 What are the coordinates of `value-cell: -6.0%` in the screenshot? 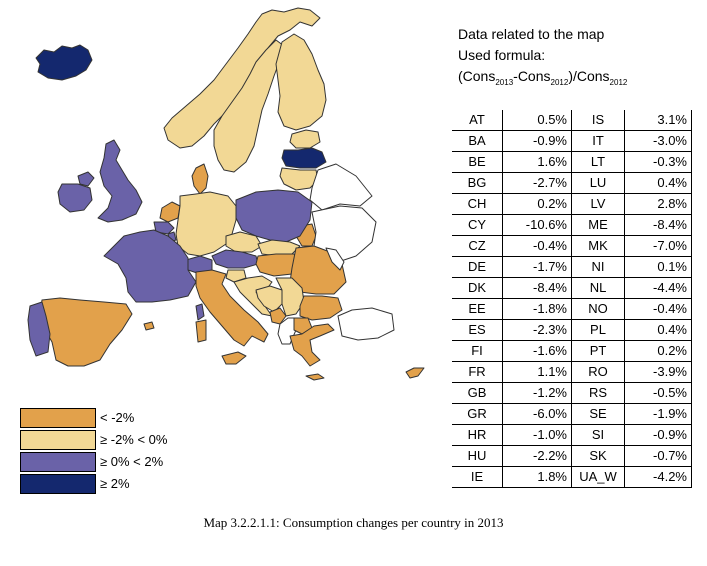 It's located at (537, 414).